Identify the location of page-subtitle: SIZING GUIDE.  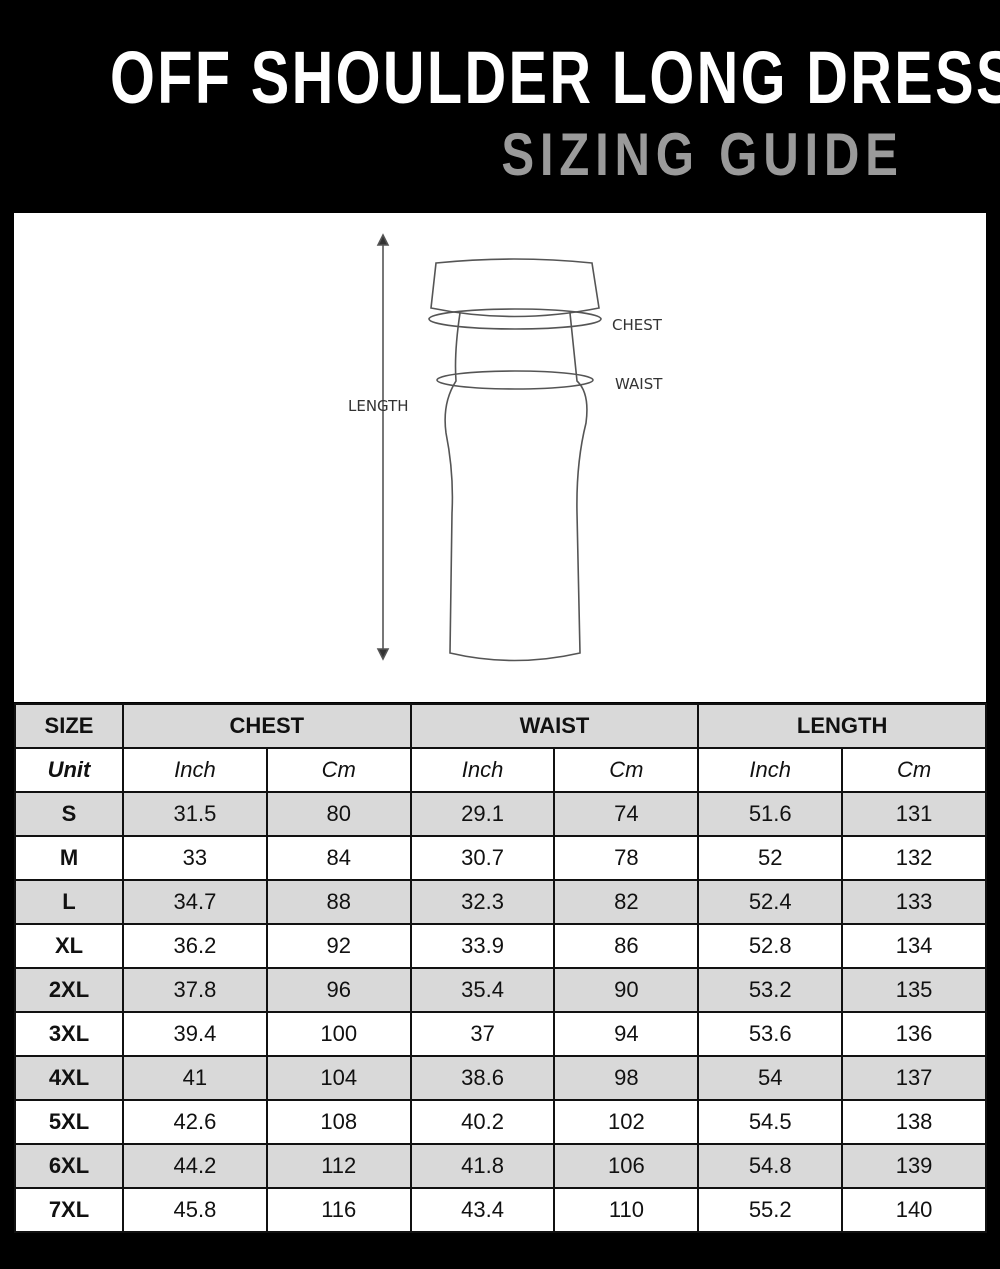
(702, 154).